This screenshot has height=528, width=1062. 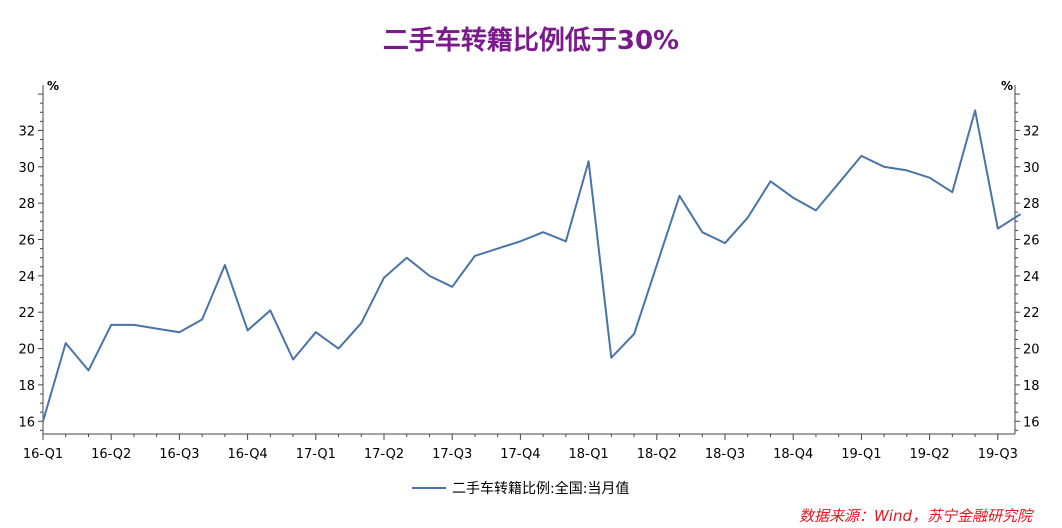 What do you see at coordinates (1031, 168) in the screenshot?
I see `y-tick-label-right: 30` at bounding box center [1031, 168].